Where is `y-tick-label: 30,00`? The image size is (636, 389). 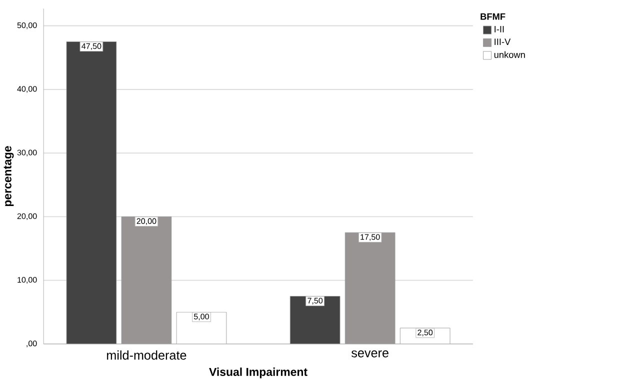 y-tick-label: 30,00 is located at coordinates (27, 153).